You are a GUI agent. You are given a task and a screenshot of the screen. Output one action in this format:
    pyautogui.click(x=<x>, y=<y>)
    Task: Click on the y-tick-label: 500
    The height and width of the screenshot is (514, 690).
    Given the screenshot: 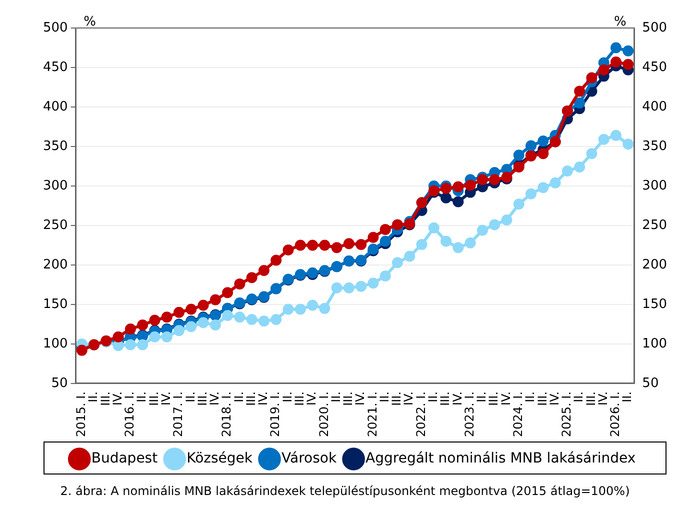 What is the action you would take?
    pyautogui.click(x=55, y=28)
    